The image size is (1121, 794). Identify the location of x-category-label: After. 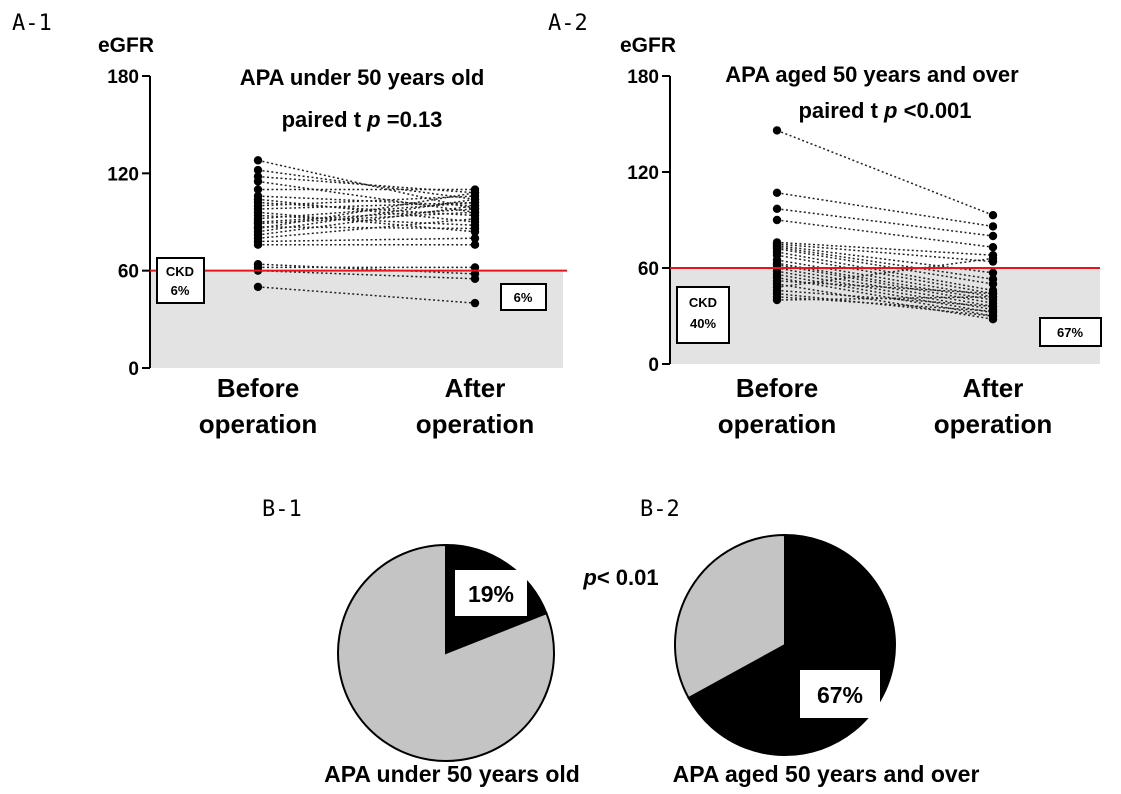
(993, 388).